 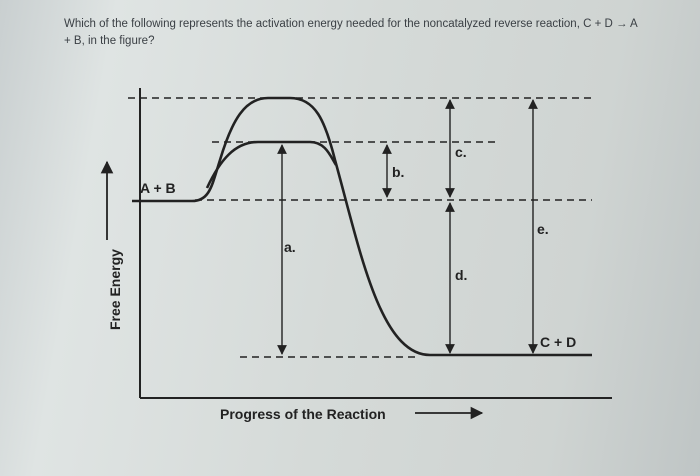 What do you see at coordinates (461, 275) in the screenshot?
I see `option-label: d.` at bounding box center [461, 275].